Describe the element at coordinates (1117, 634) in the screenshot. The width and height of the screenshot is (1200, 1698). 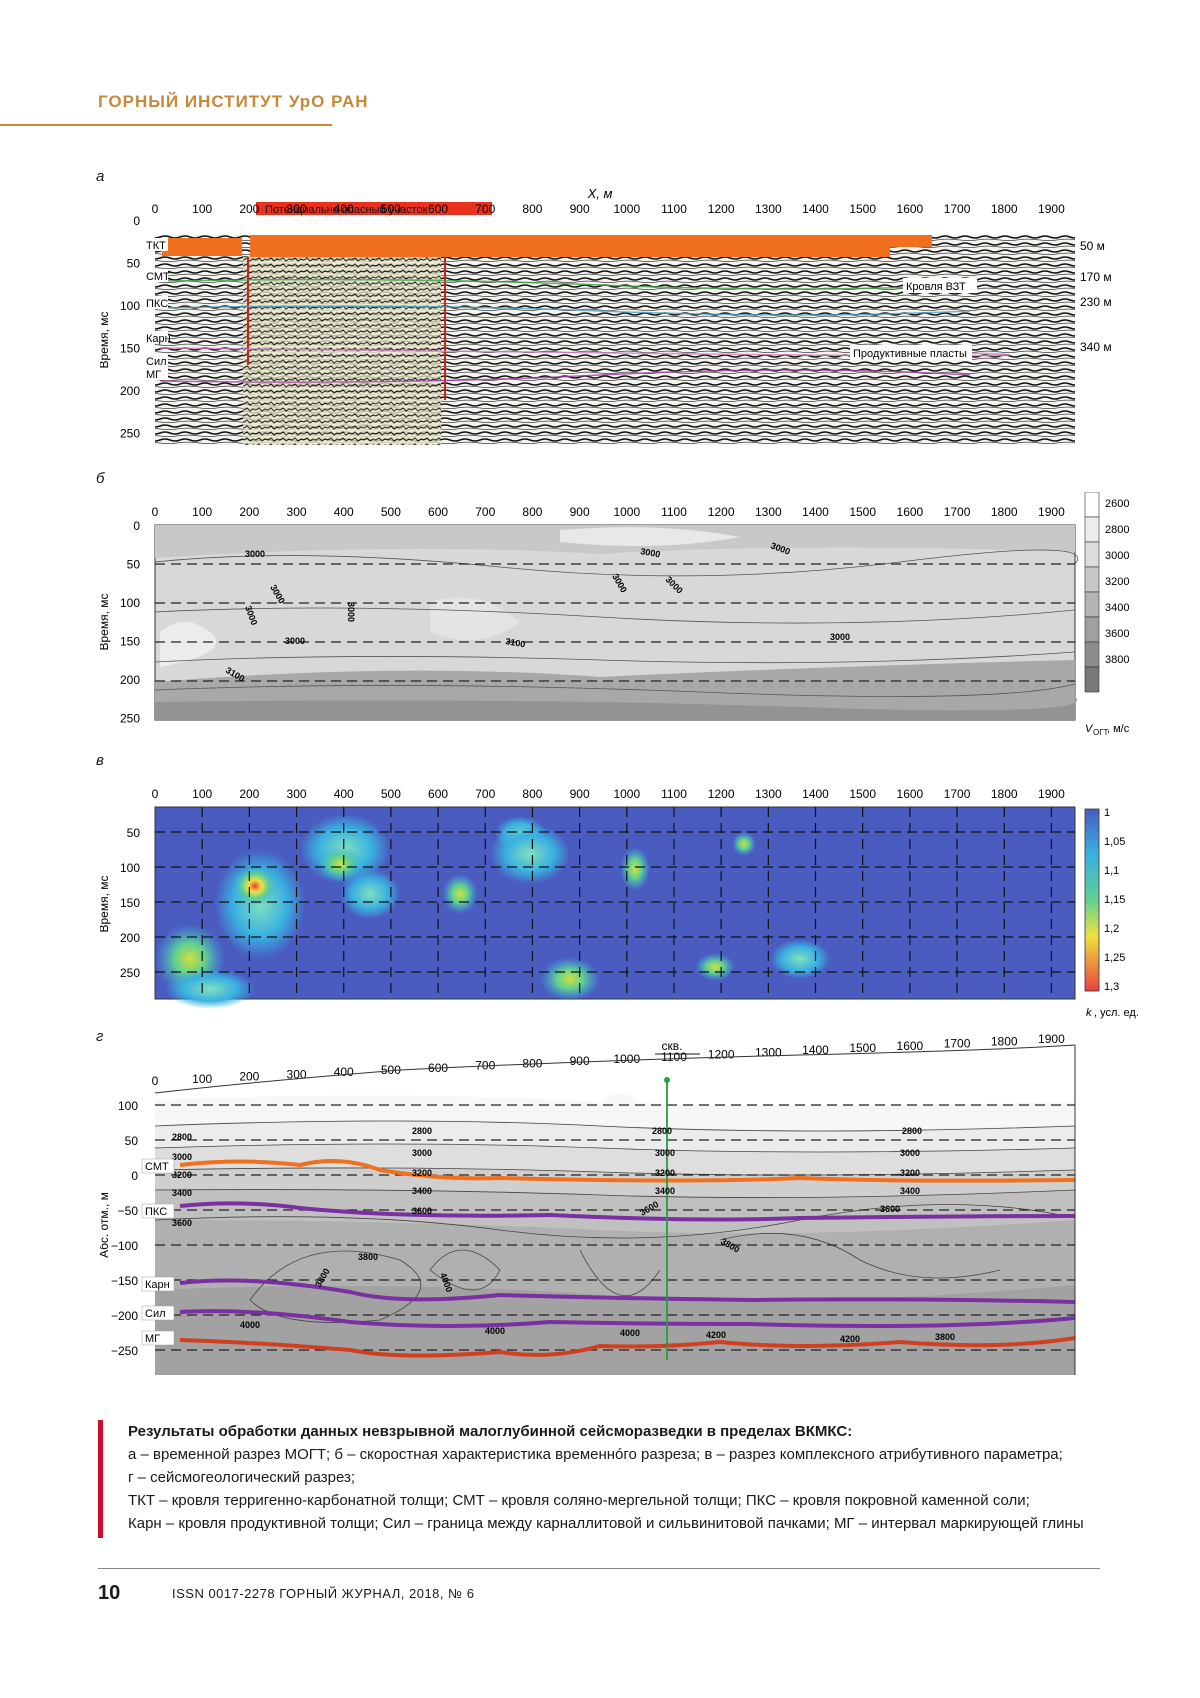
I see `colorbar-tick: 3600` at that location.